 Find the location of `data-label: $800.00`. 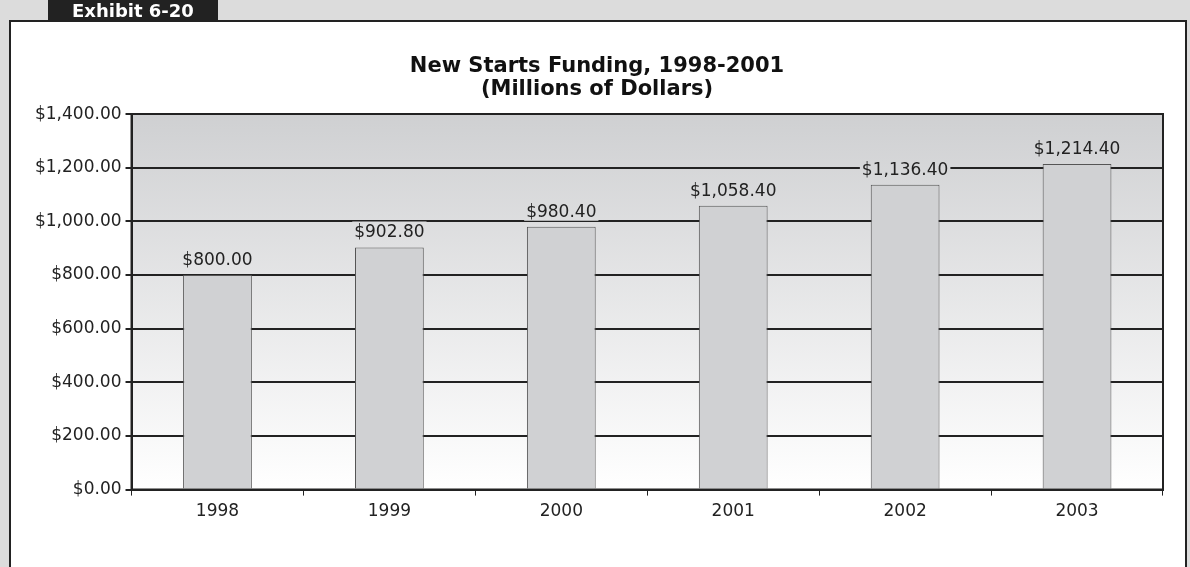

data-label: $800.00 is located at coordinates (217, 258).